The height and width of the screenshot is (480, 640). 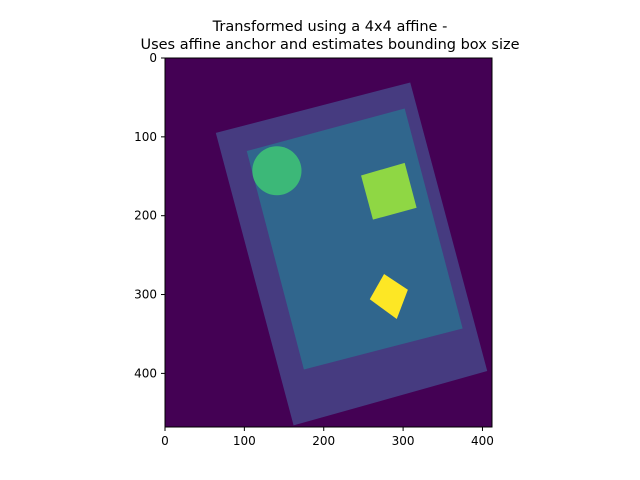 What do you see at coordinates (145, 216) in the screenshot?
I see `y-tick-label: 200` at bounding box center [145, 216].